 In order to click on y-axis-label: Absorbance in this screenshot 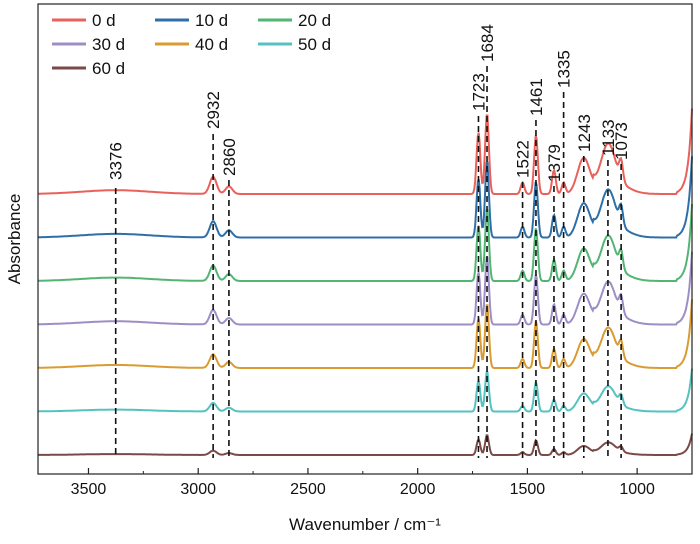, I will do `click(14, 239)`.